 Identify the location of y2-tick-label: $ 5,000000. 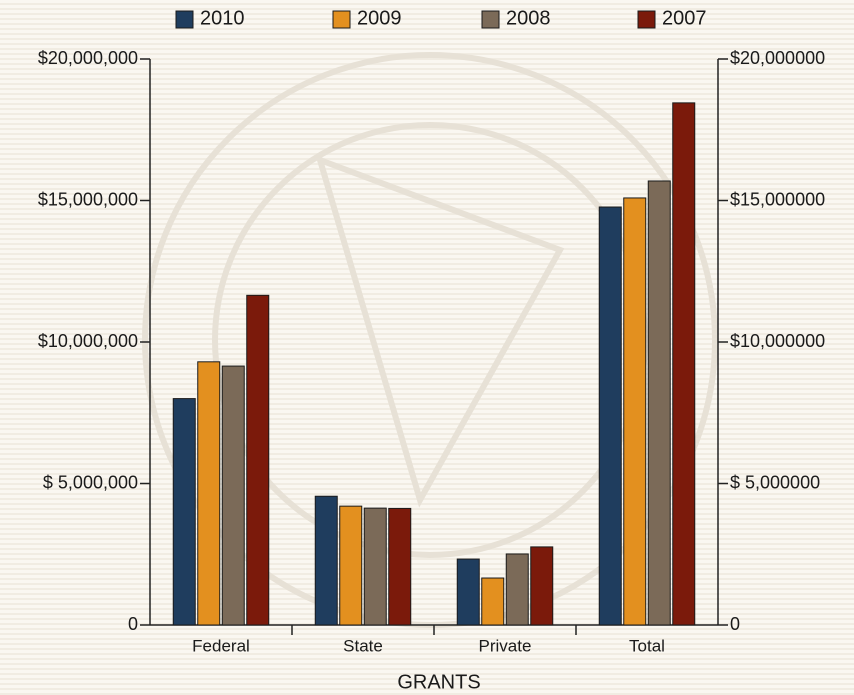
(775, 482).